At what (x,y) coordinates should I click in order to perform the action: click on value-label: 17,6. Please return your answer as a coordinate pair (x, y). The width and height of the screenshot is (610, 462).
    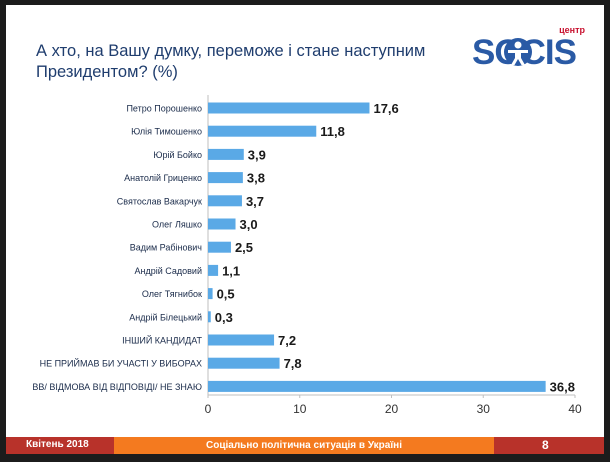
    Looking at the image, I should click on (385, 108).